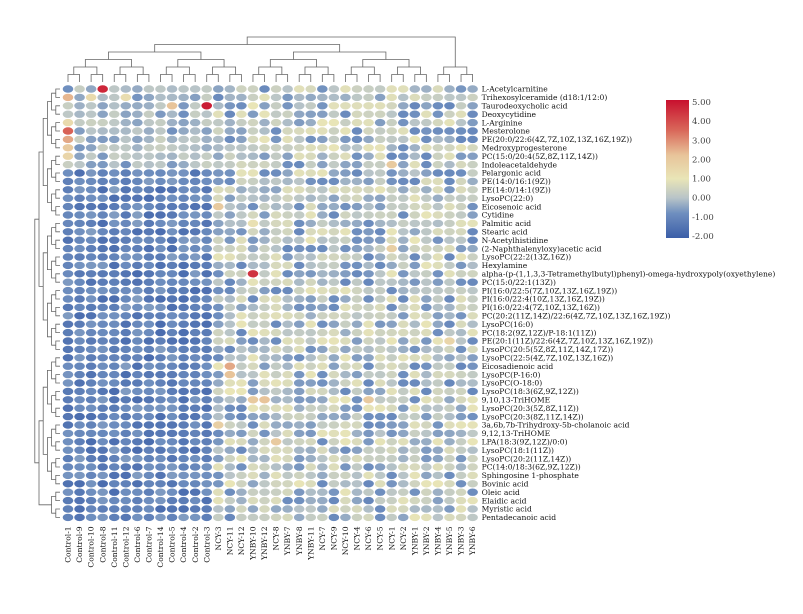 This screenshot has width=803, height=614. Describe the element at coordinates (548, 349) in the screenshot. I see `row-label: LysoPC(20:5(5Z,8Z,11Z,14Z,17Z))` at that location.